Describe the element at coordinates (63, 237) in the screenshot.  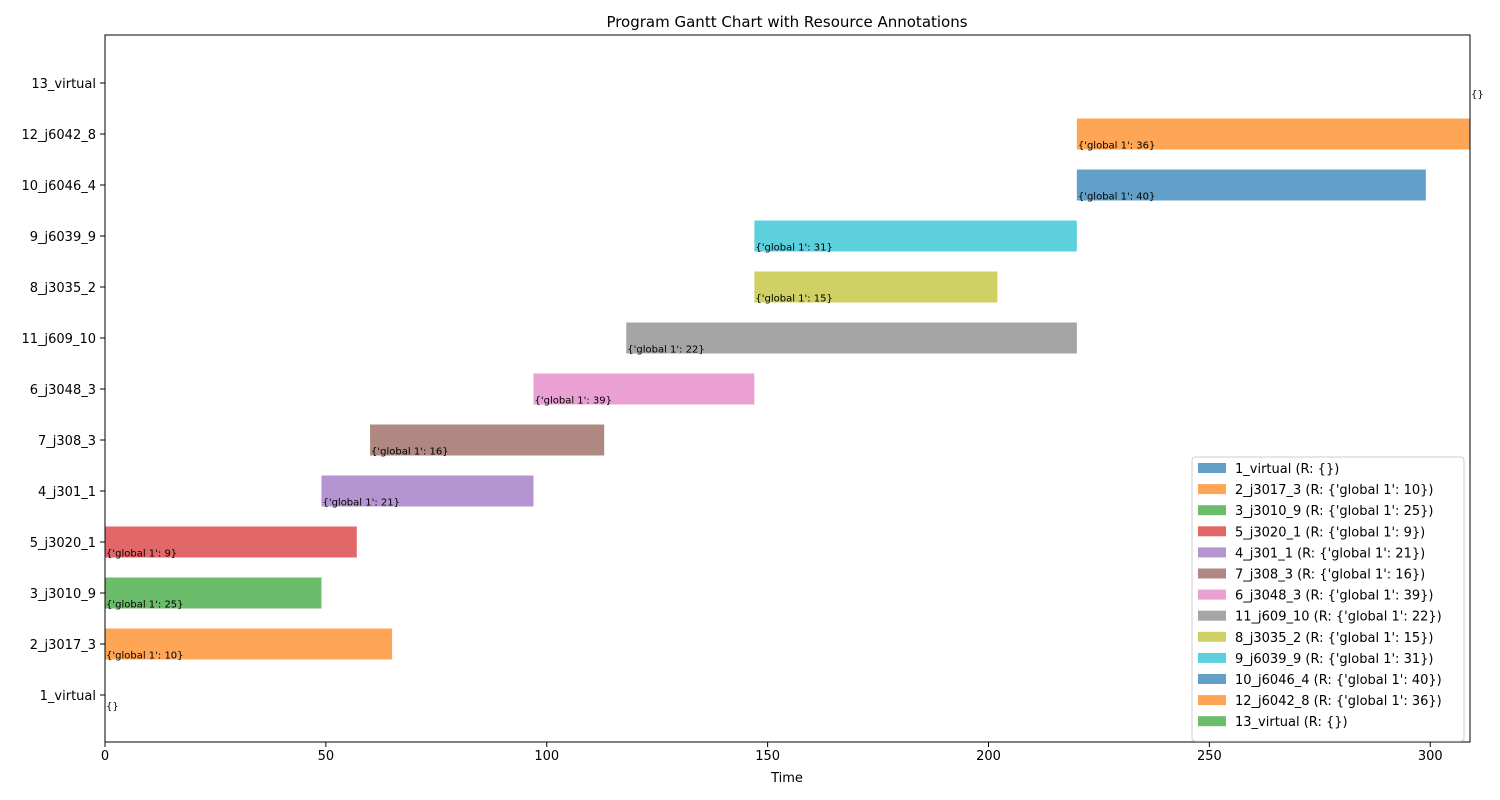
I see `y-tick-label-9_j6039_9: 9_j6039_9` at that location.